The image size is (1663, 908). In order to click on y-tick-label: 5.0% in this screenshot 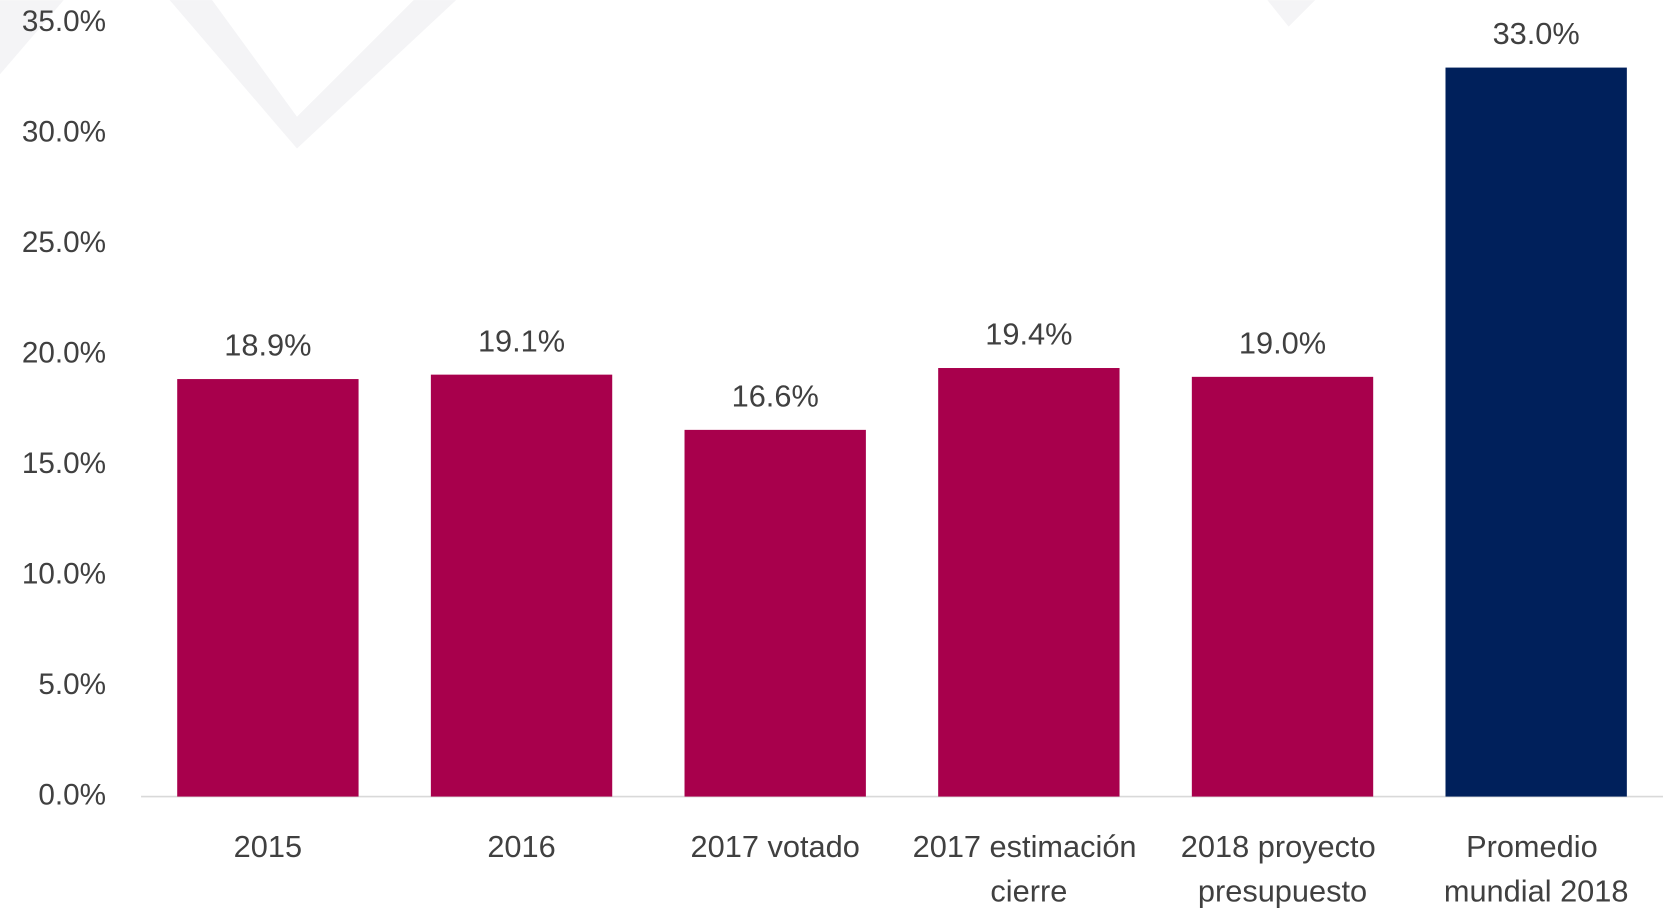, I will do `click(72, 684)`.